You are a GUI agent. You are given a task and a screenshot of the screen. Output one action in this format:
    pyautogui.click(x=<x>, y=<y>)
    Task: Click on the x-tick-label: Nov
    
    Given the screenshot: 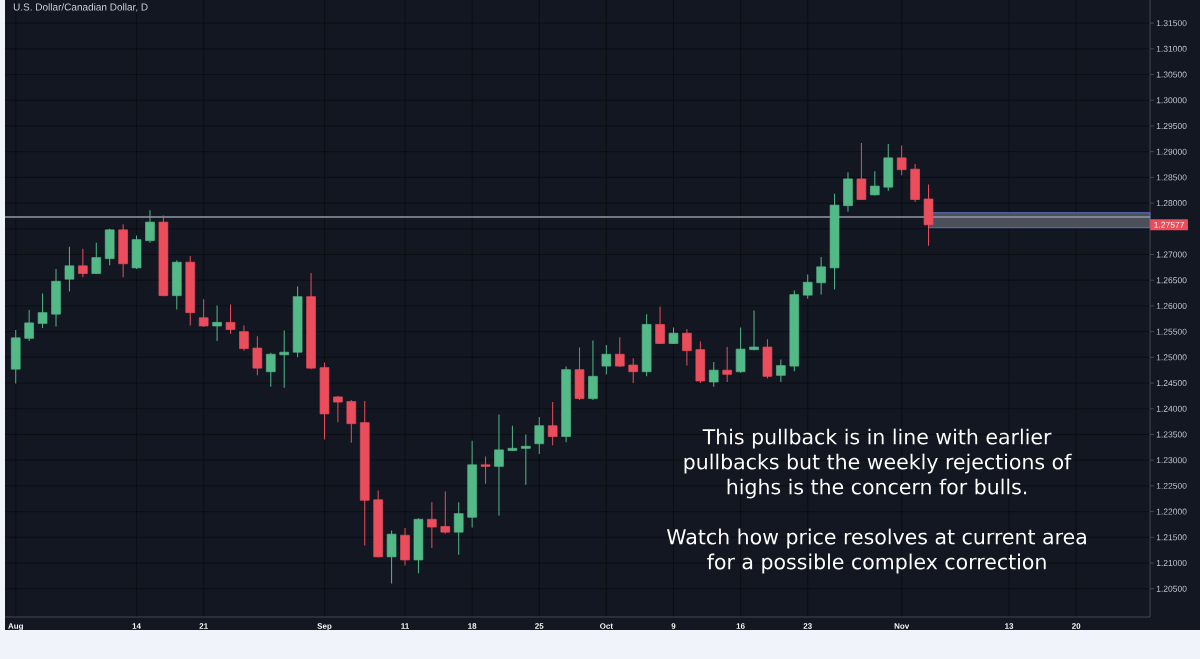 What is the action you would take?
    pyautogui.click(x=902, y=626)
    